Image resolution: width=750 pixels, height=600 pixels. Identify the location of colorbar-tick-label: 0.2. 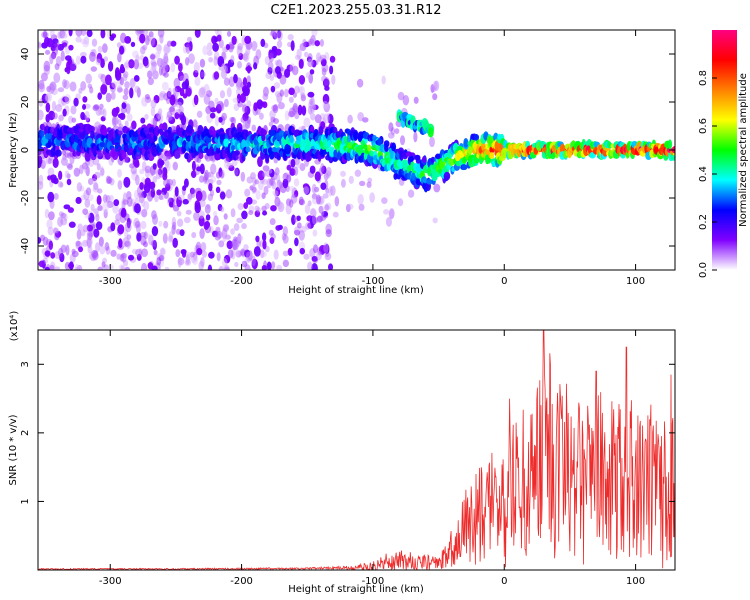
(703, 222).